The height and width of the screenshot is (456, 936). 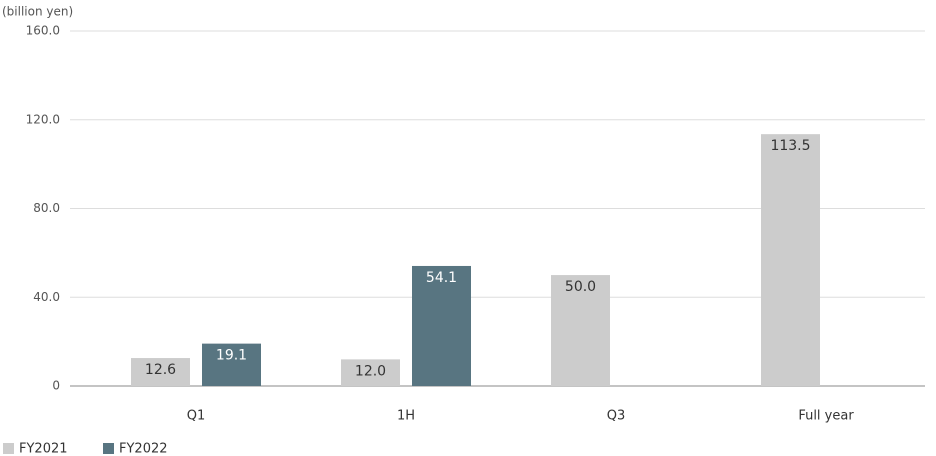 What do you see at coordinates (43, 449) in the screenshot?
I see `legend-label: FY2021` at bounding box center [43, 449].